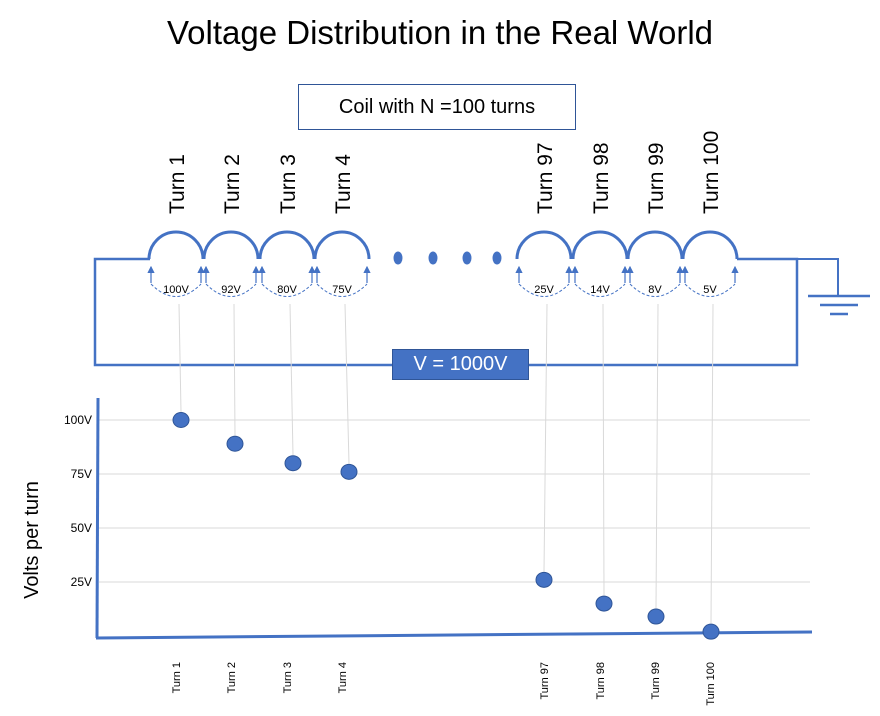 The image size is (880, 716). Describe the element at coordinates (545, 681) in the screenshot. I see `x-tick-label: Turn 97` at that location.